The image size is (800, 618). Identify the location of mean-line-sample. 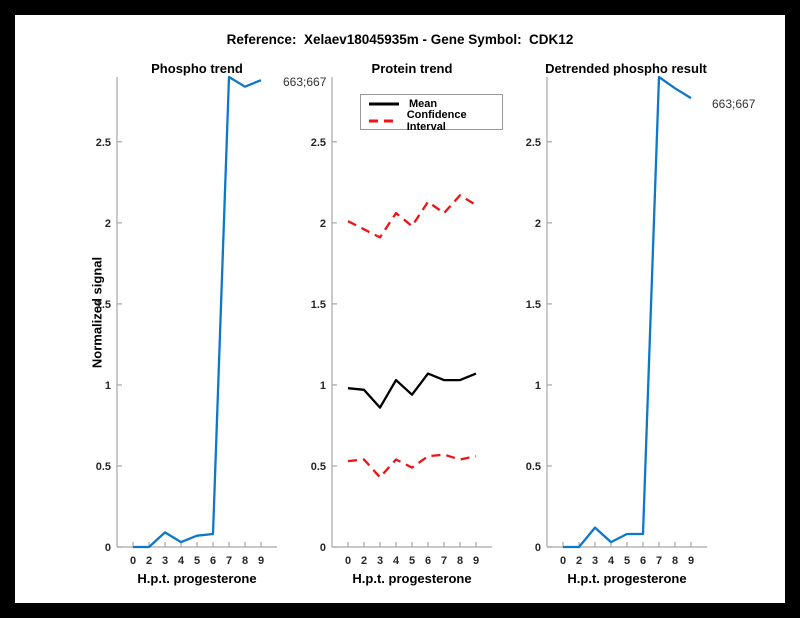
(384, 103).